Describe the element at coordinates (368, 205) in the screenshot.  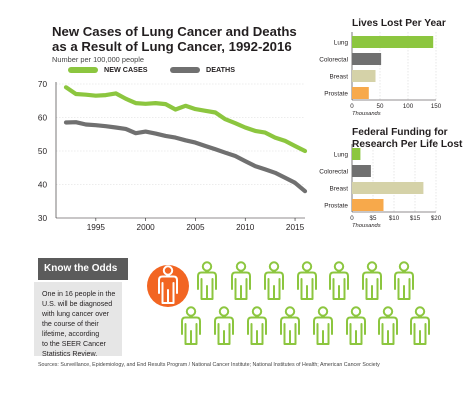
I see `funding-bar-prostate` at that location.